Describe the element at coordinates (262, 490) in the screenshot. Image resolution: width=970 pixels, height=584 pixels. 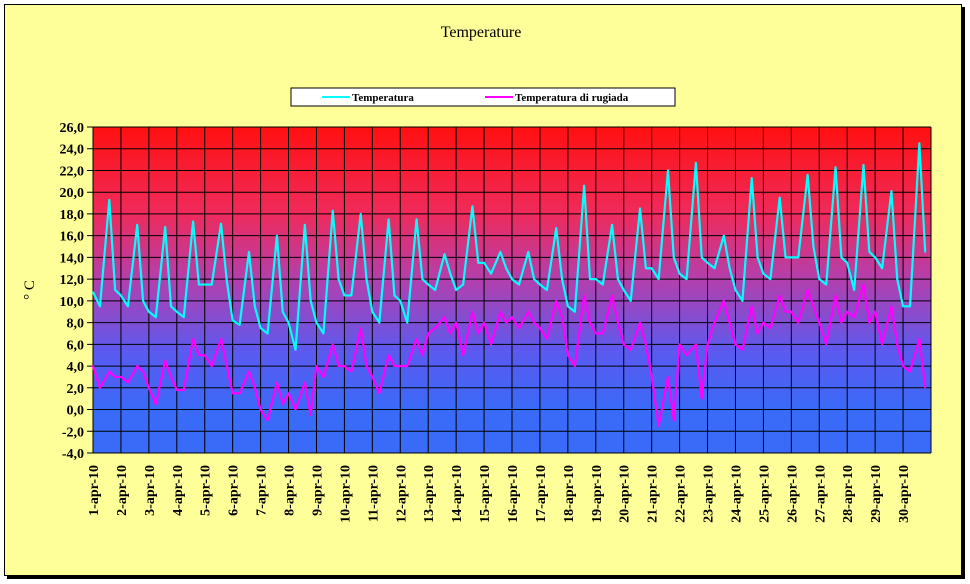
I see `x-tick-label: 7-apr-10` at that location.